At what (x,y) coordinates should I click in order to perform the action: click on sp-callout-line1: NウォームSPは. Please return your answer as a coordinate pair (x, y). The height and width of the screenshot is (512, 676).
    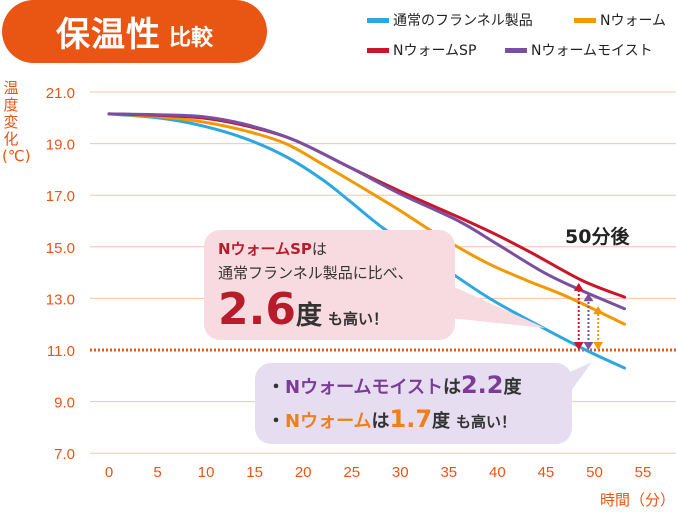
    Looking at the image, I should click on (272, 248).